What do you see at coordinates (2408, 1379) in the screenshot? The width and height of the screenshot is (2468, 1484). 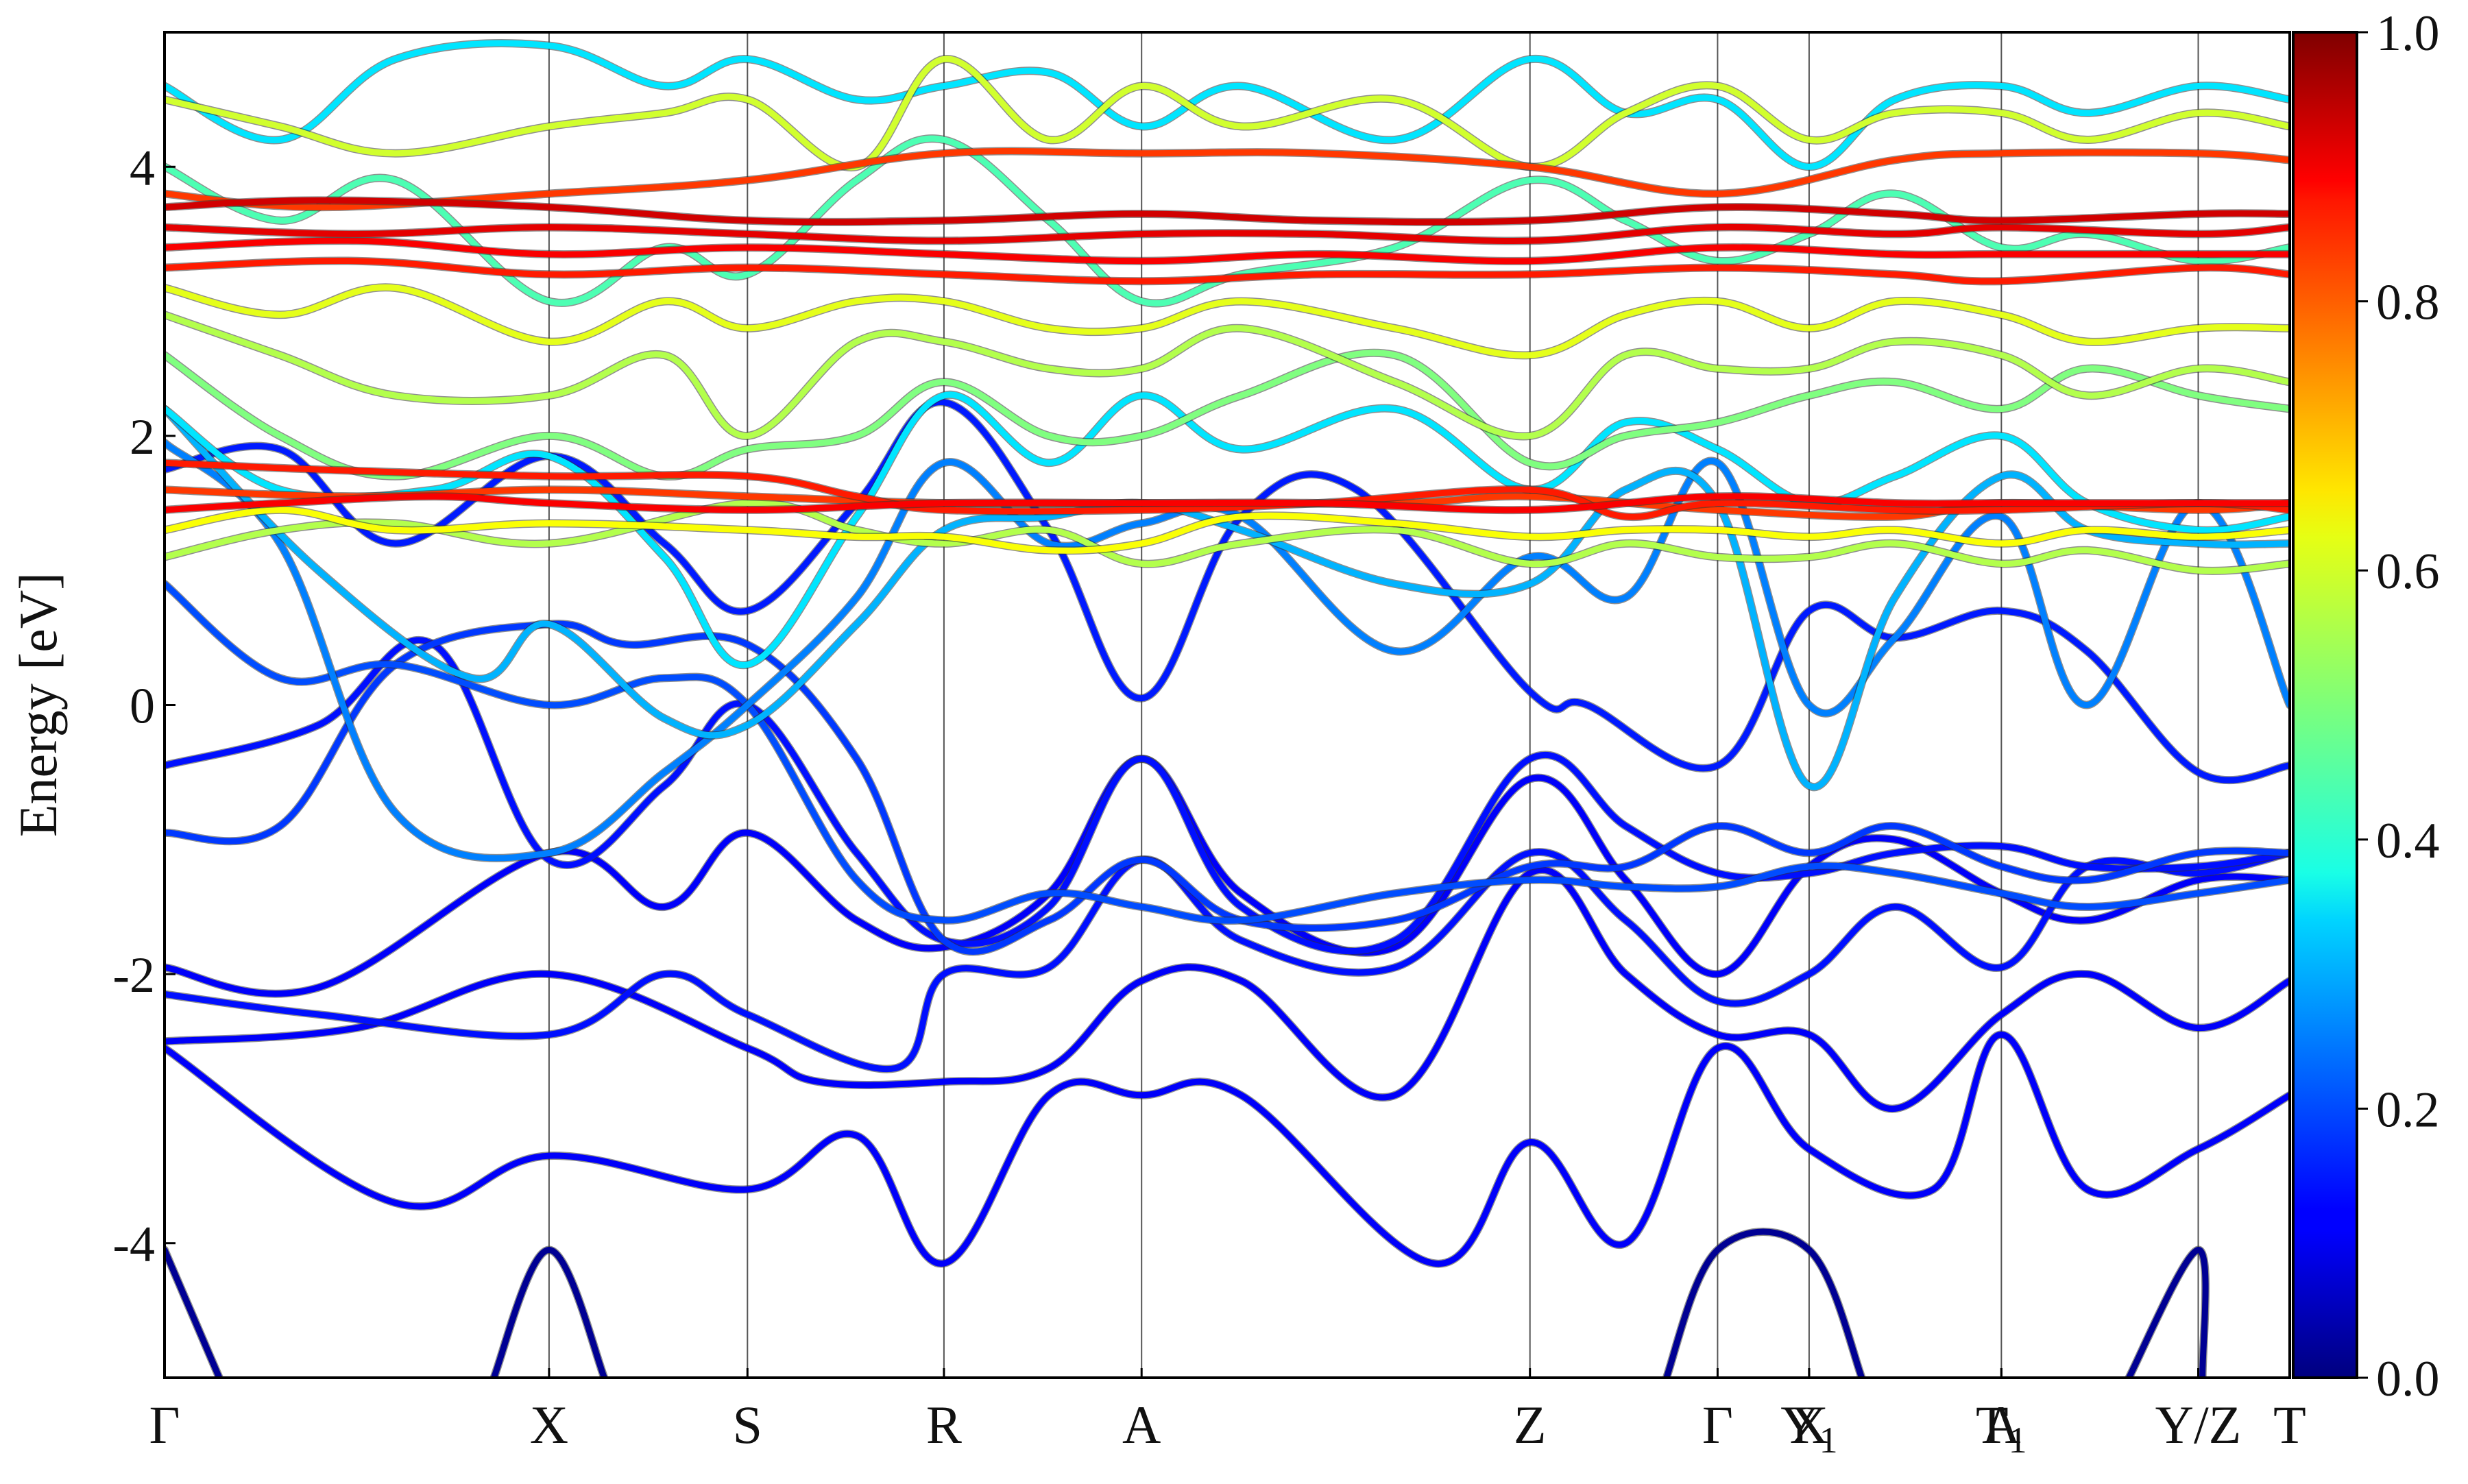 I see `colorbar-tick-label: 0.0` at bounding box center [2408, 1379].